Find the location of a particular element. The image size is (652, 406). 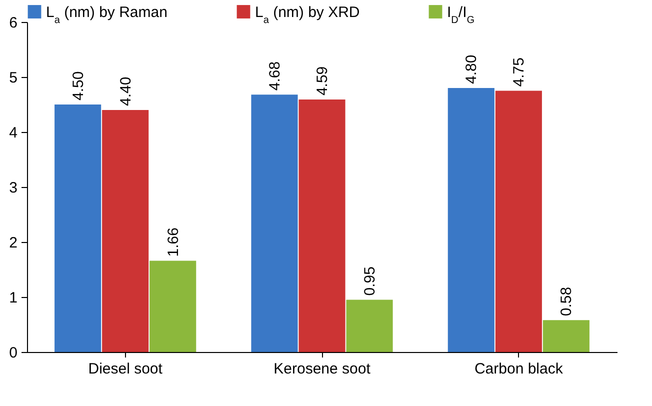

data-label: 1.66 is located at coordinates (173, 242).